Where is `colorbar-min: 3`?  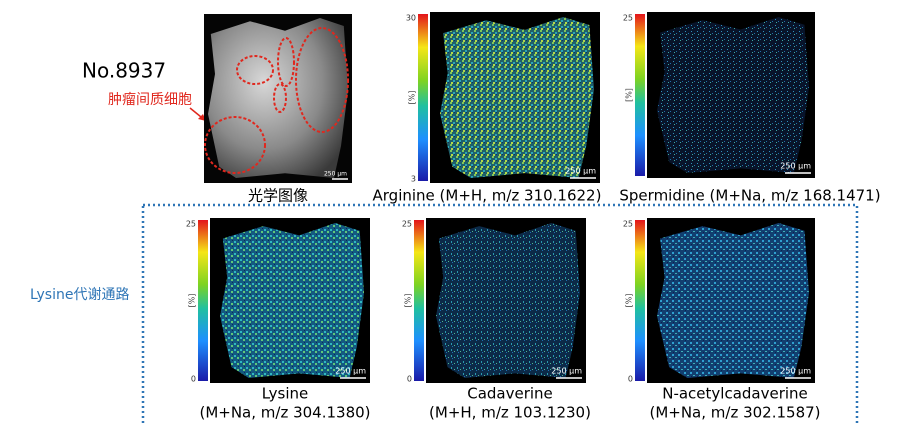
colorbar-min: 3 is located at coordinates (413, 179).